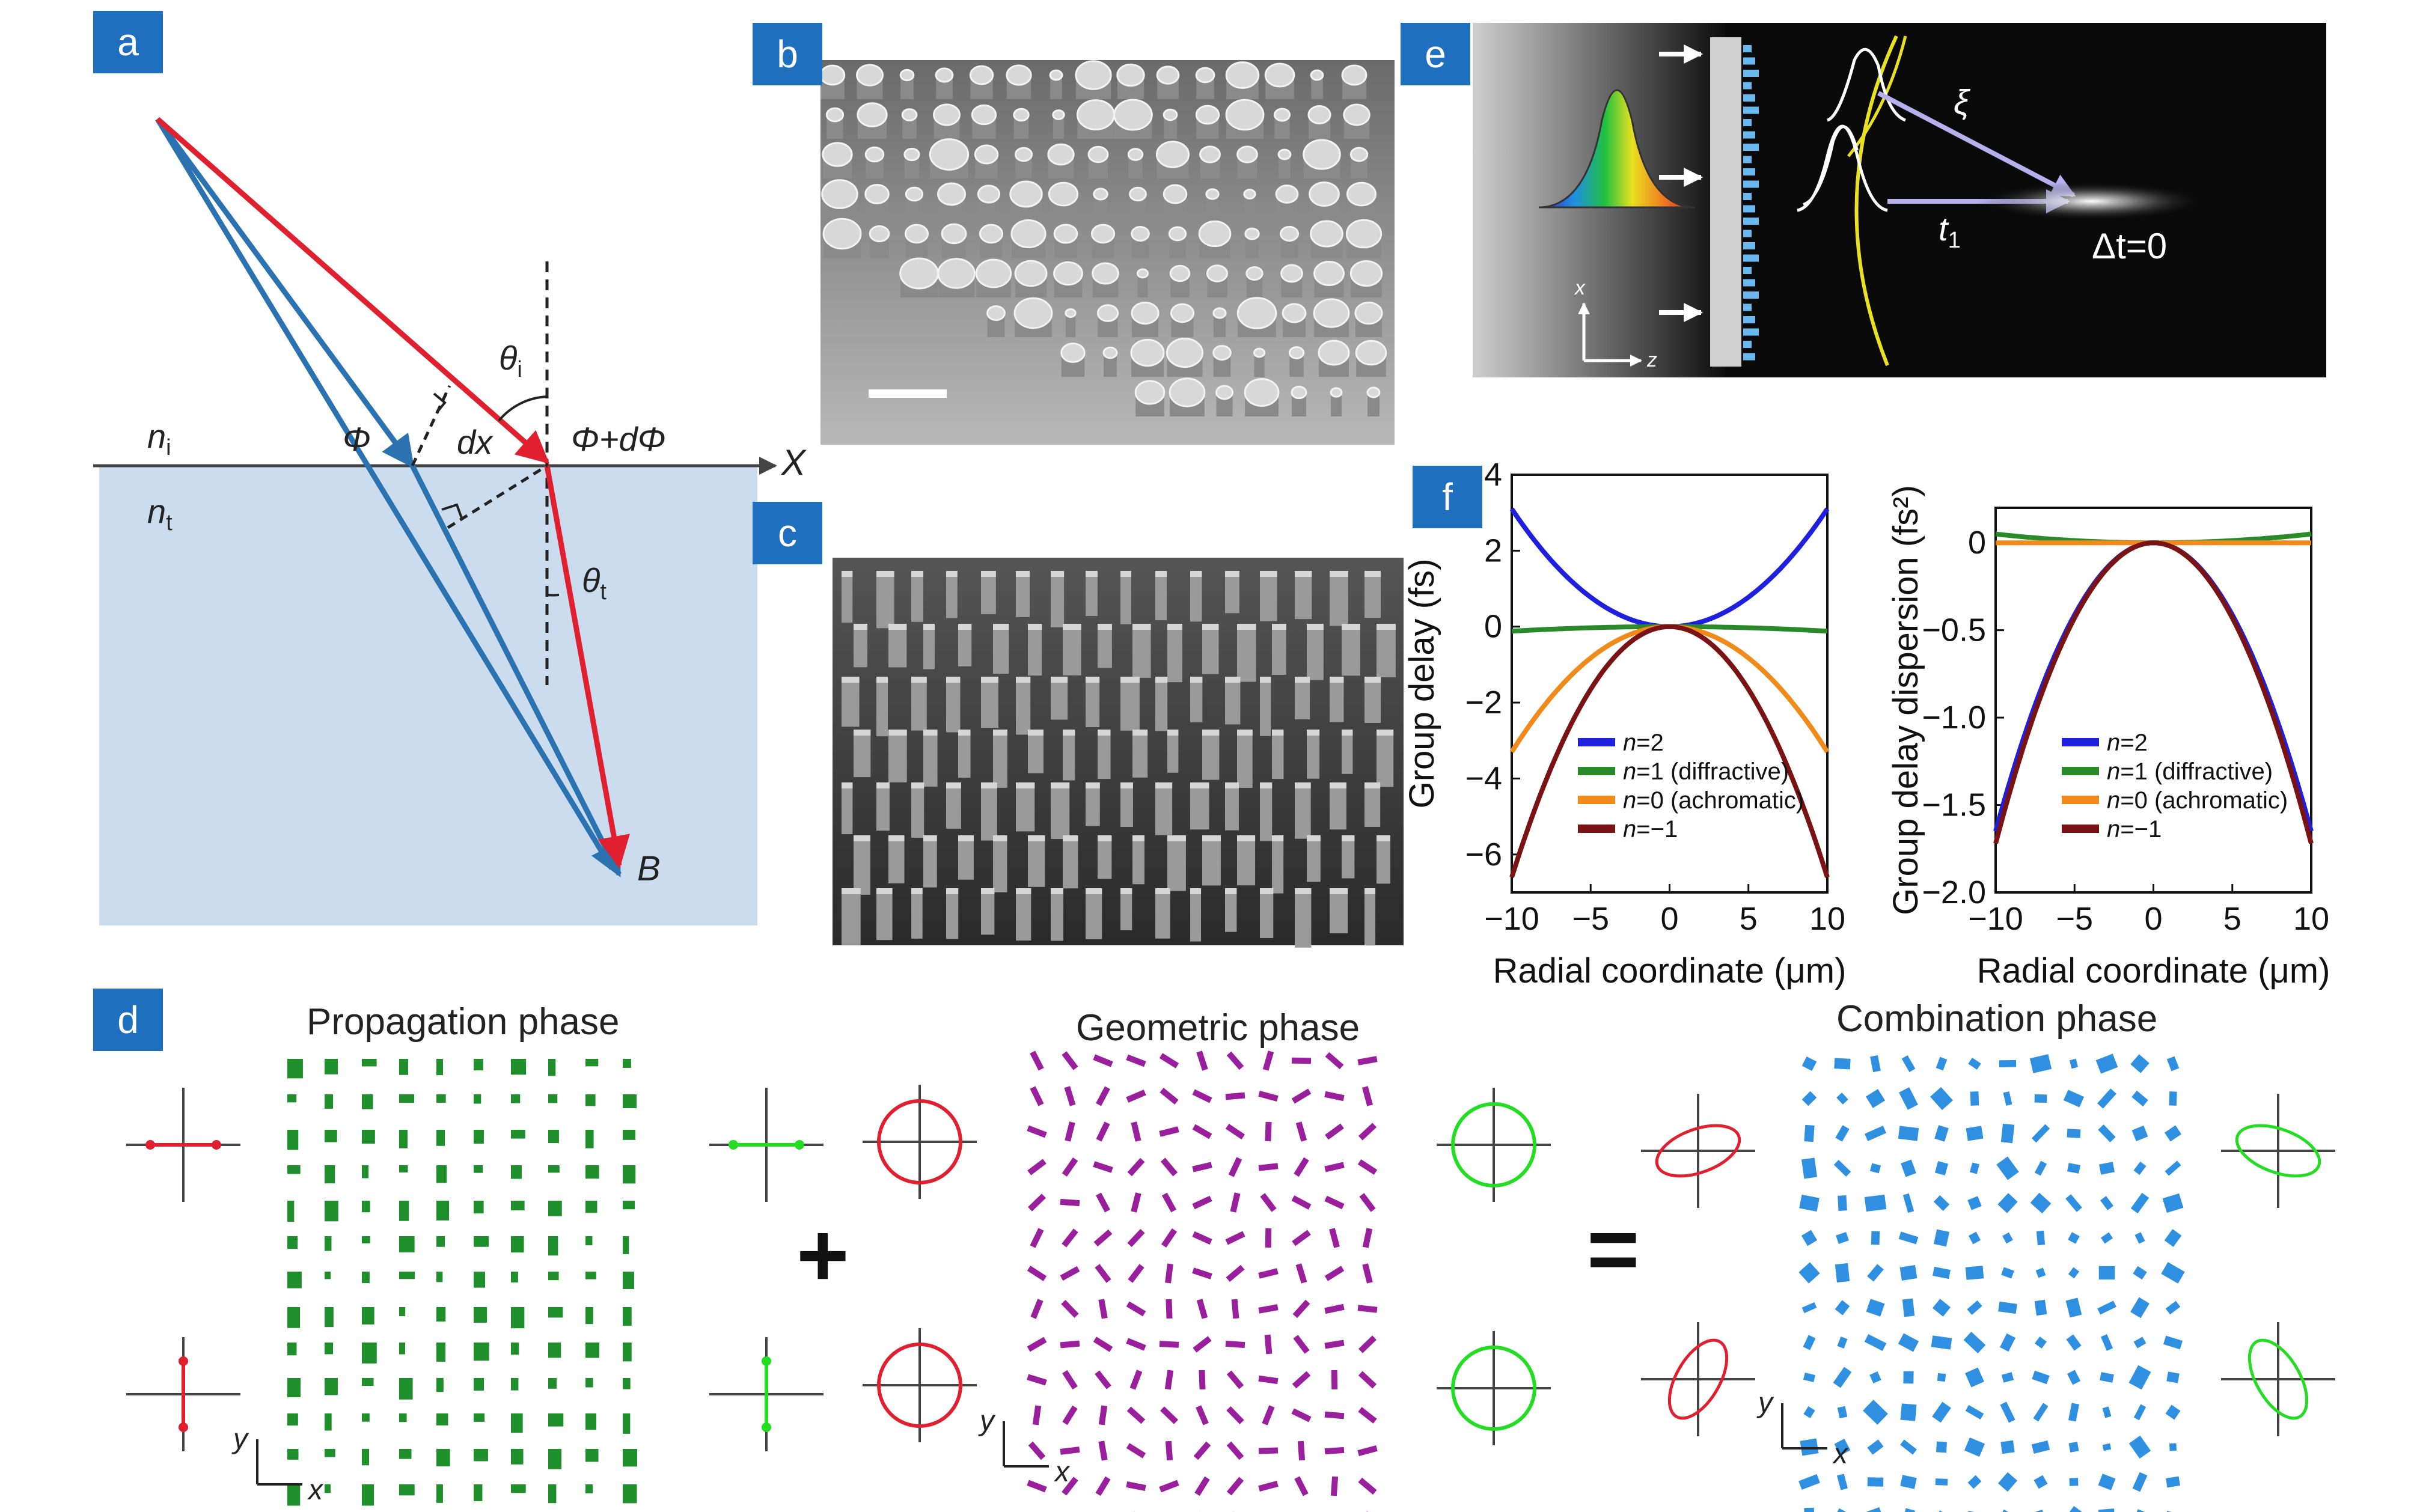  Describe the element at coordinates (128, 42) in the screenshot. I see `panel-label-a: a` at that location.